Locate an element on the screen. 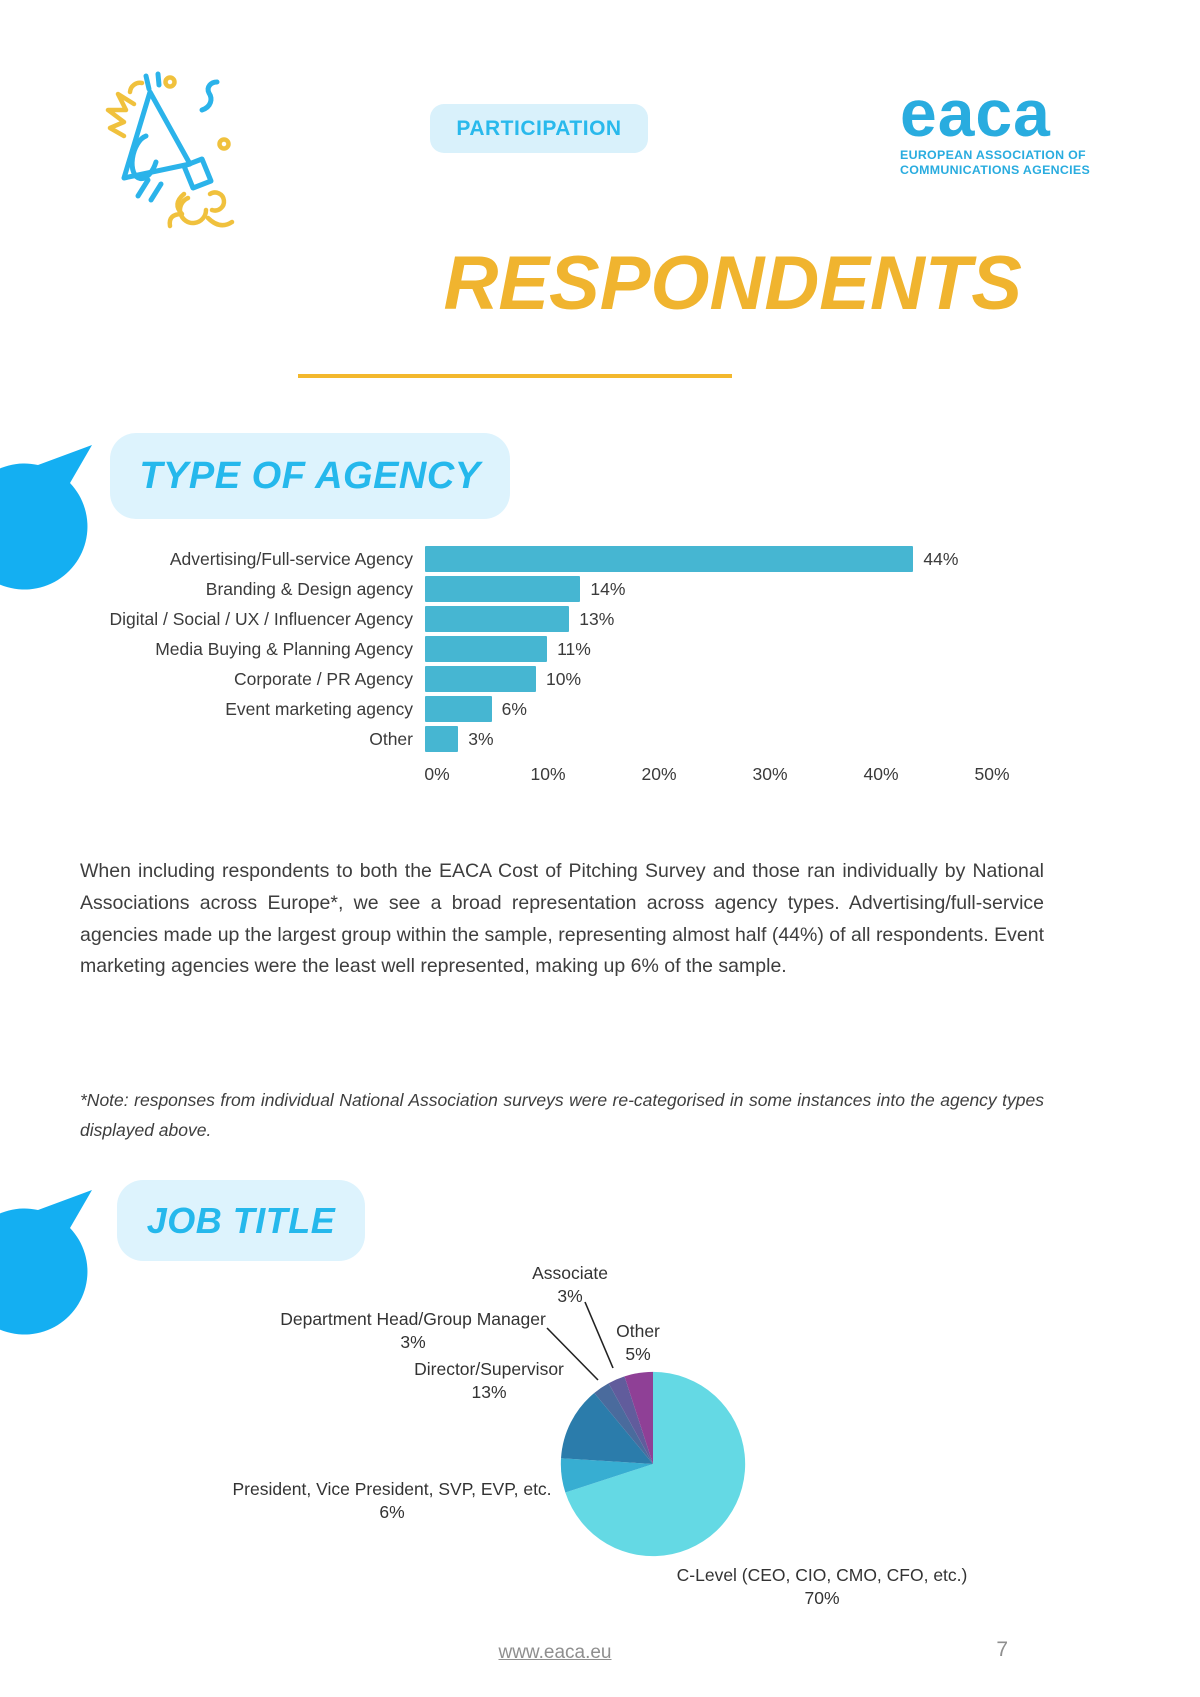  section-heading-type-of-agency: TYPE OF AGENCY is located at coordinates (310, 476).